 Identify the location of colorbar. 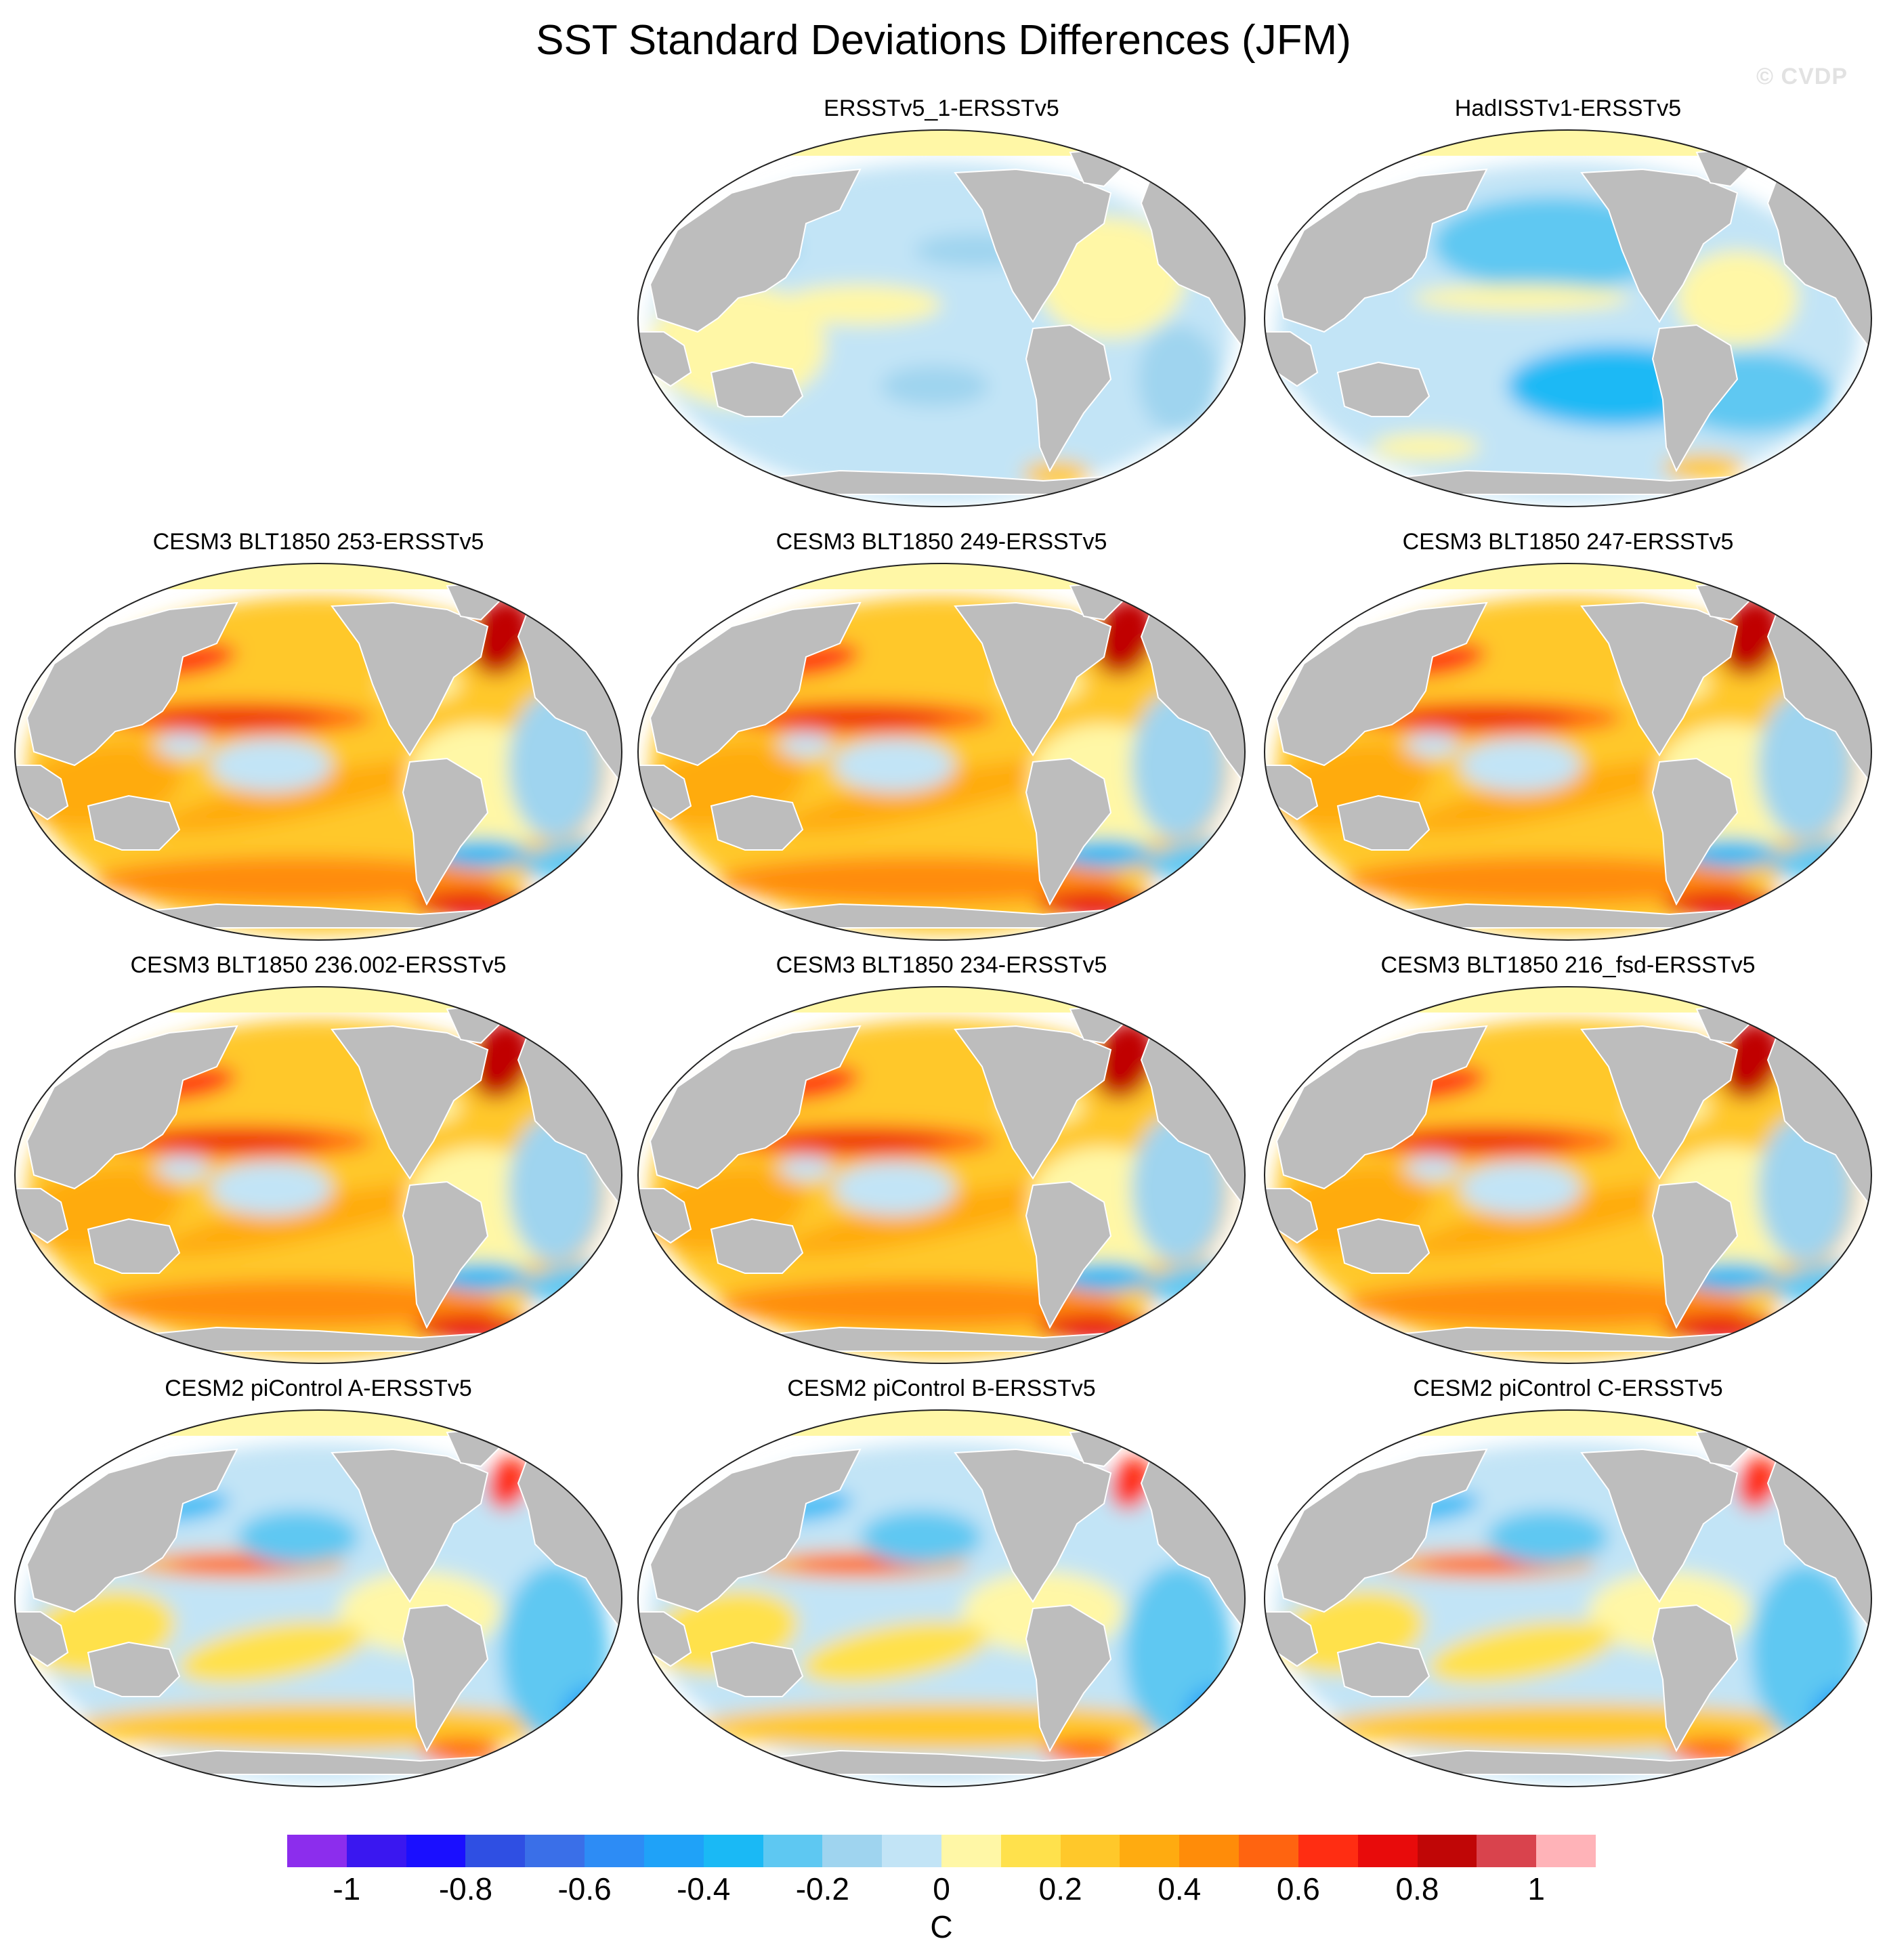
(942, 1851).